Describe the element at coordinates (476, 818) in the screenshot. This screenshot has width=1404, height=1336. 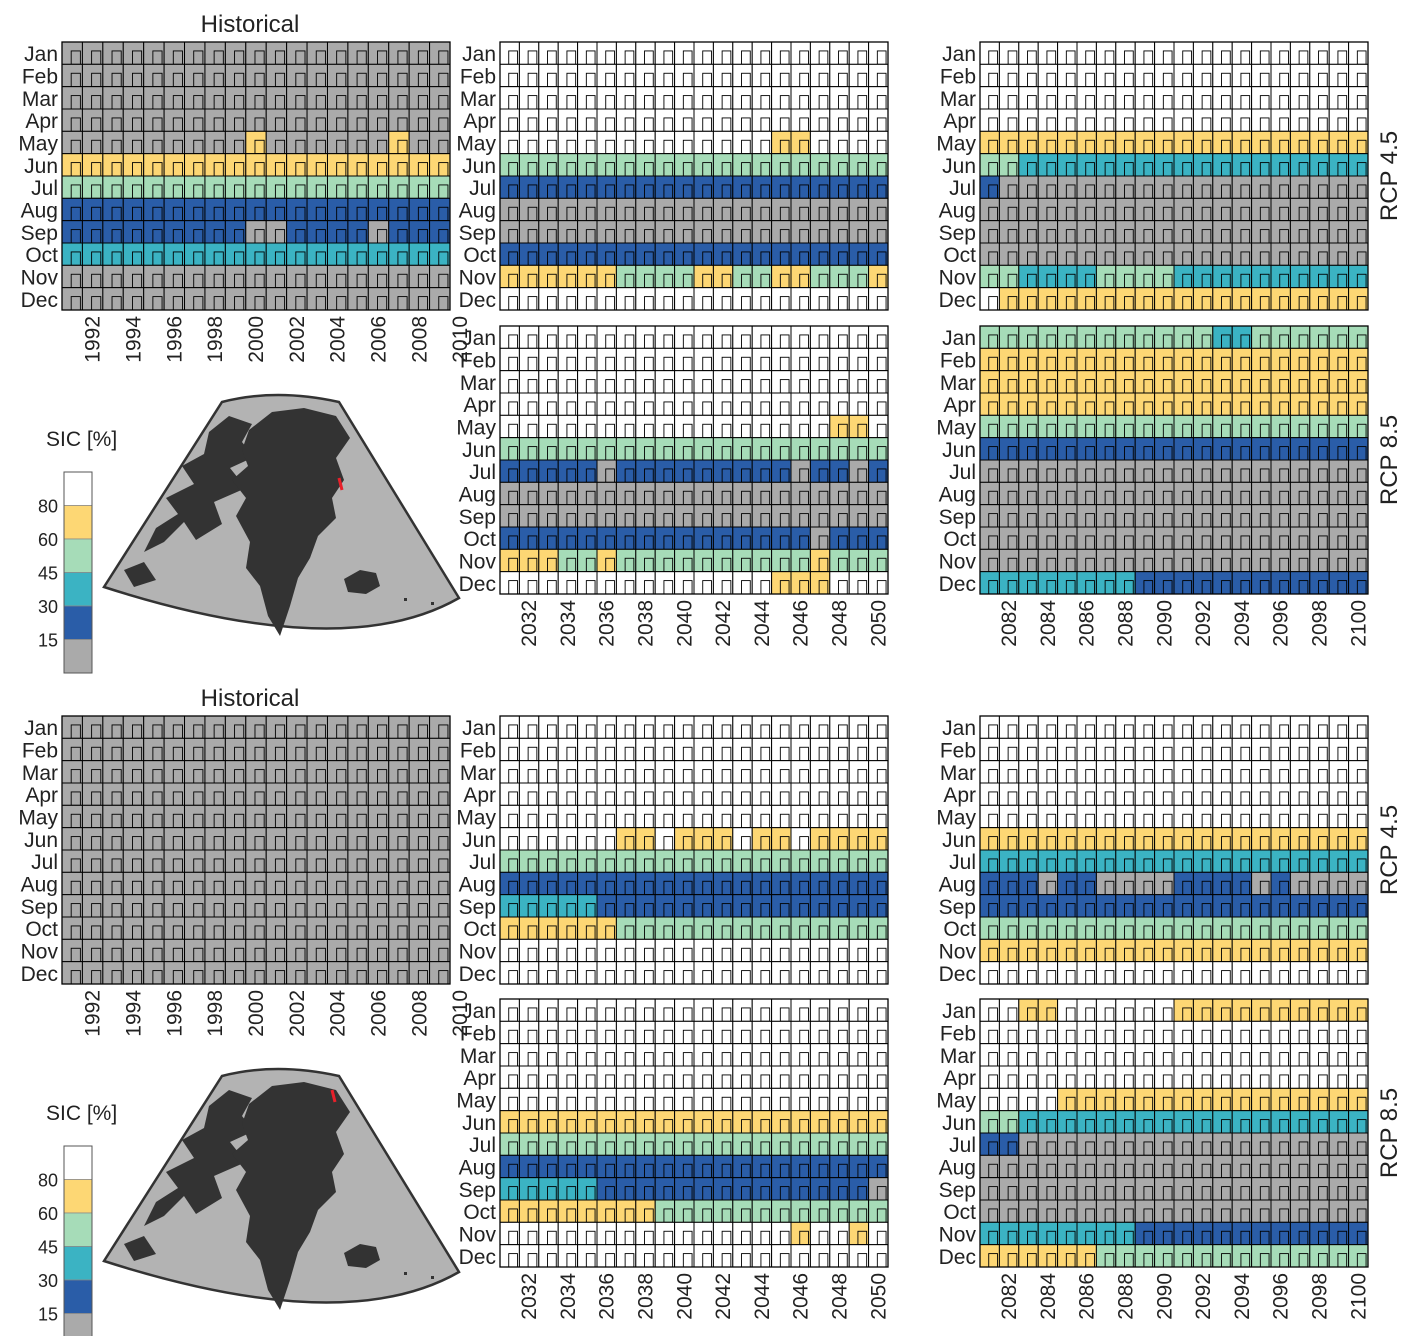
I see `month-label: May` at that location.